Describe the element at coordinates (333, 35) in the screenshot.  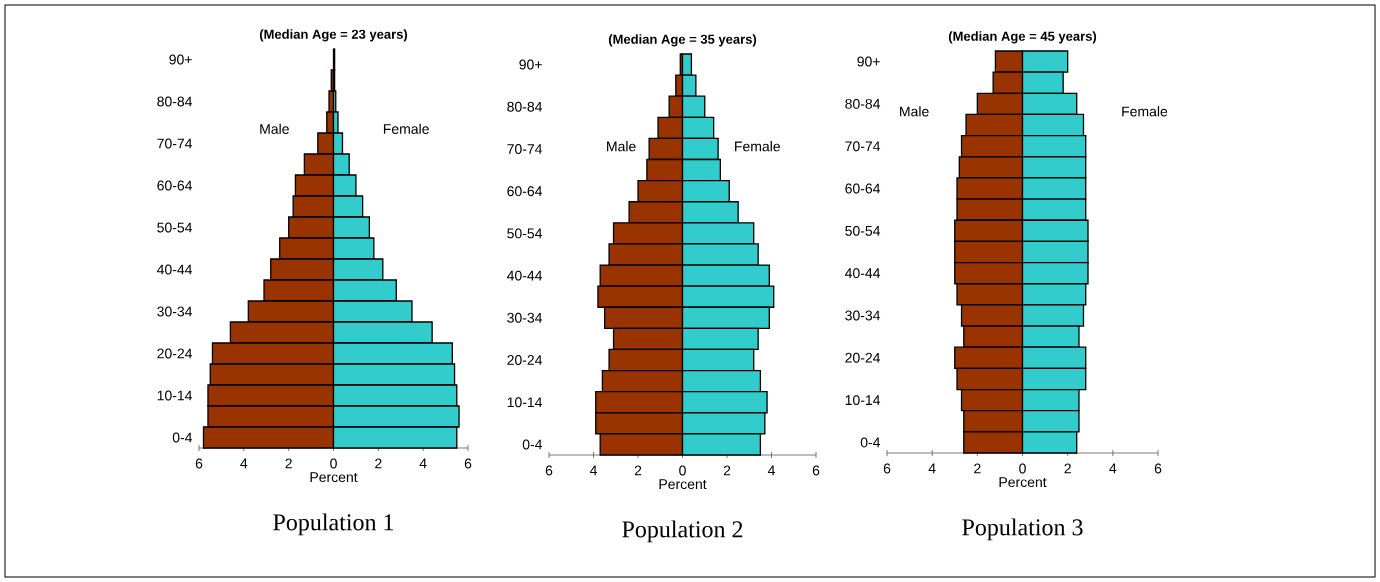
I see `chart-title: (Median Age = 23 years)` at that location.